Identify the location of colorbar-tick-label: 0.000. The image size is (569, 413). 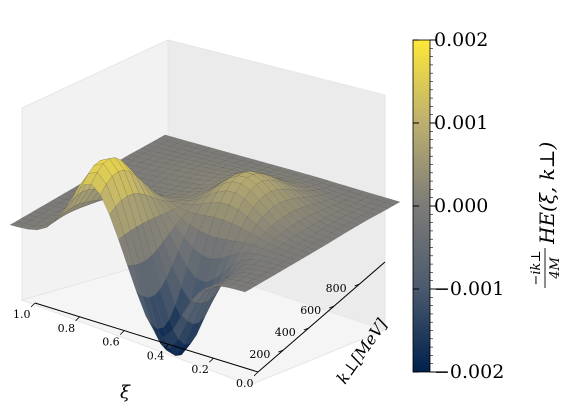
(461, 206).